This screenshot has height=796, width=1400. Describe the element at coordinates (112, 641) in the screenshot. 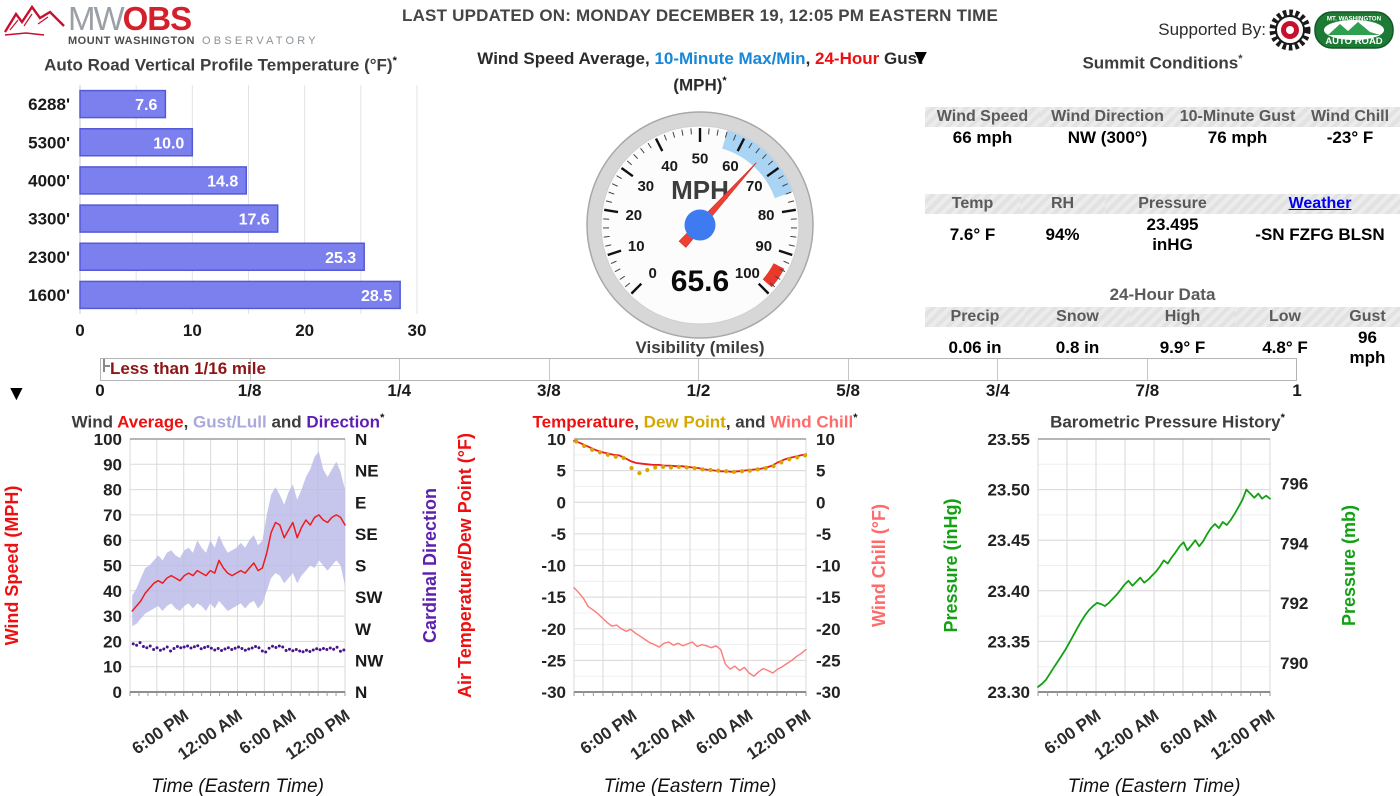

I see `y-tick-left: 20` at that location.